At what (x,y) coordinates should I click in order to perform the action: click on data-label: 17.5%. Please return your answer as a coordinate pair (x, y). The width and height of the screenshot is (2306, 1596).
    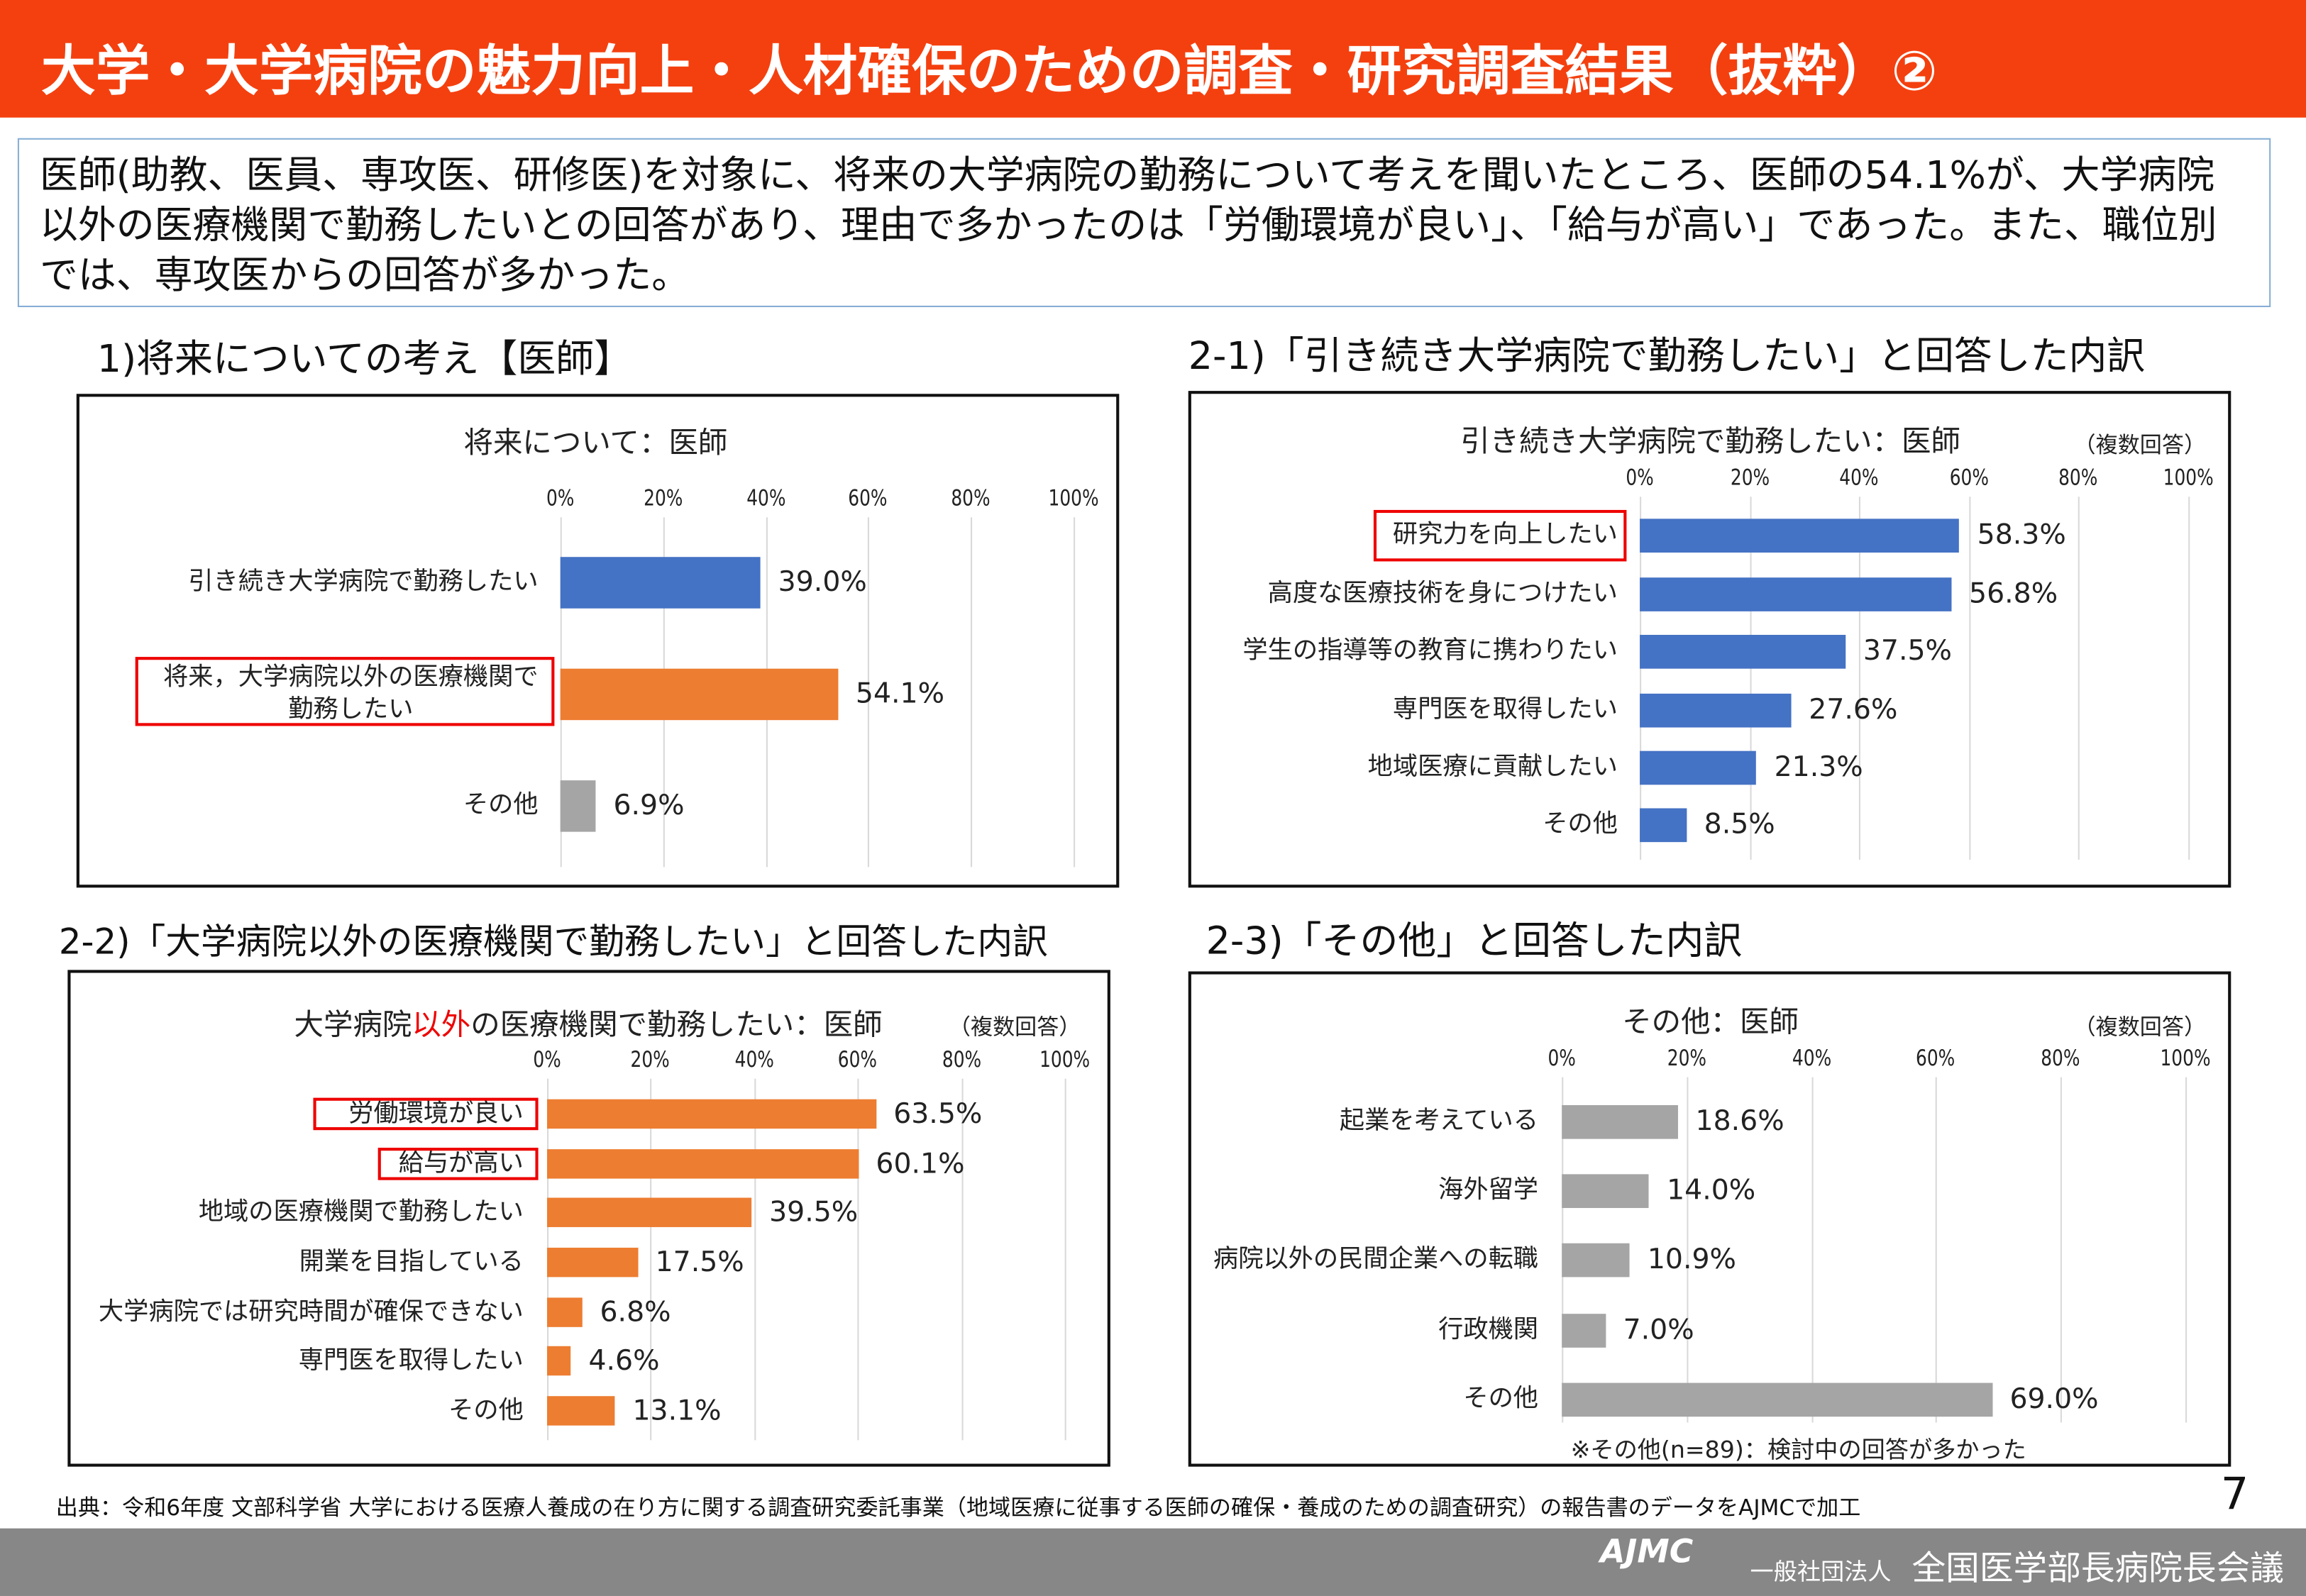
    Looking at the image, I should click on (699, 1262).